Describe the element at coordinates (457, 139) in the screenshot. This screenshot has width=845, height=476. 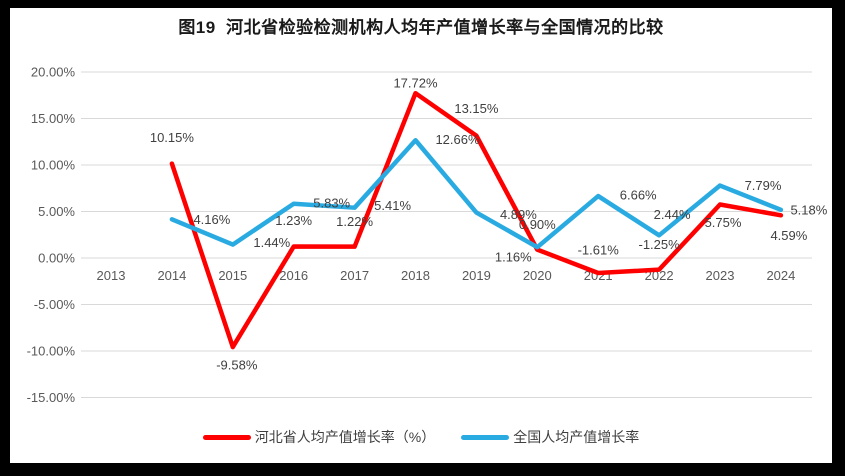
I see `data-label: 12.66%` at that location.